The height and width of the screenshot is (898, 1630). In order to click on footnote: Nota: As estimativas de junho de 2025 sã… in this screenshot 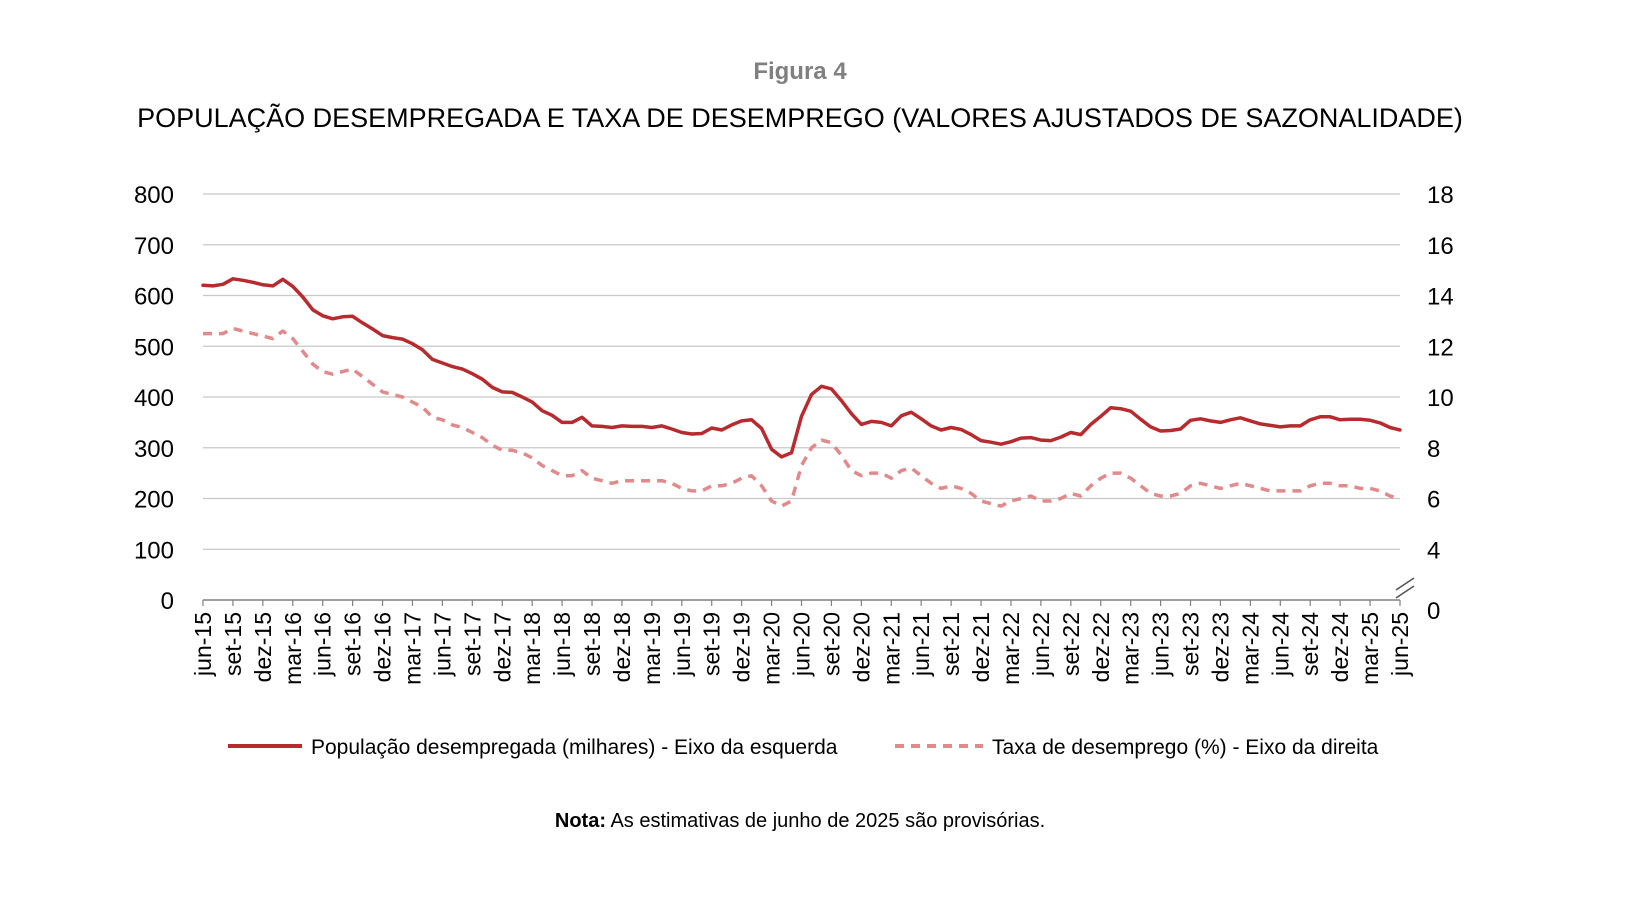, I will do `click(800, 821)`.